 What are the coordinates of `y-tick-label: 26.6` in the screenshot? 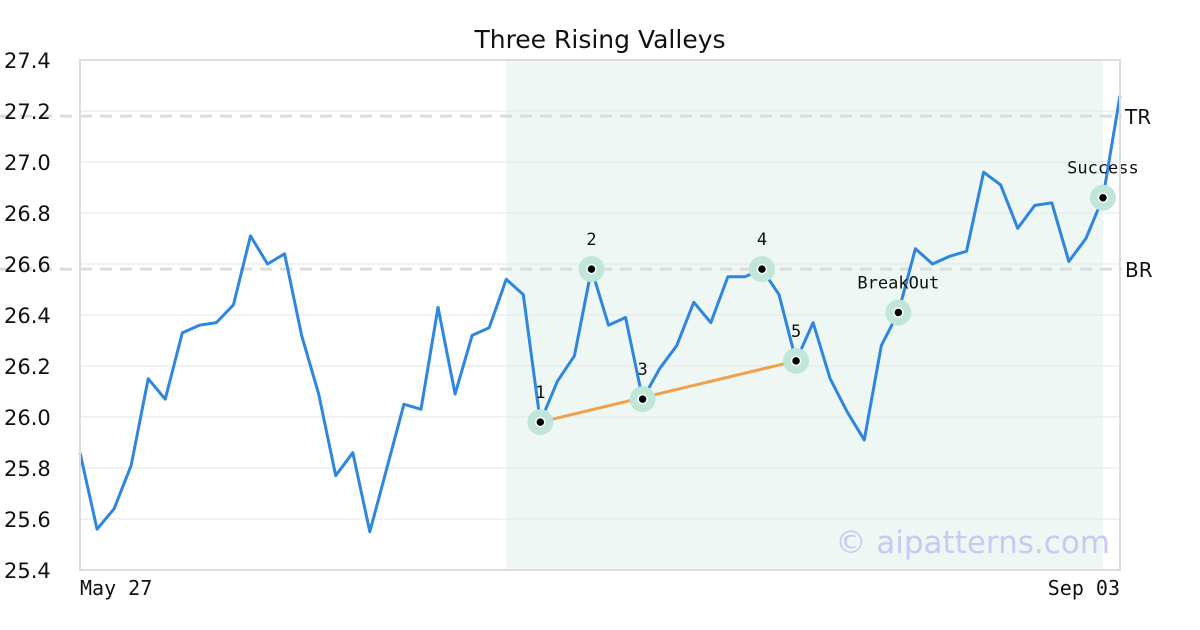 It's located at (27, 265).